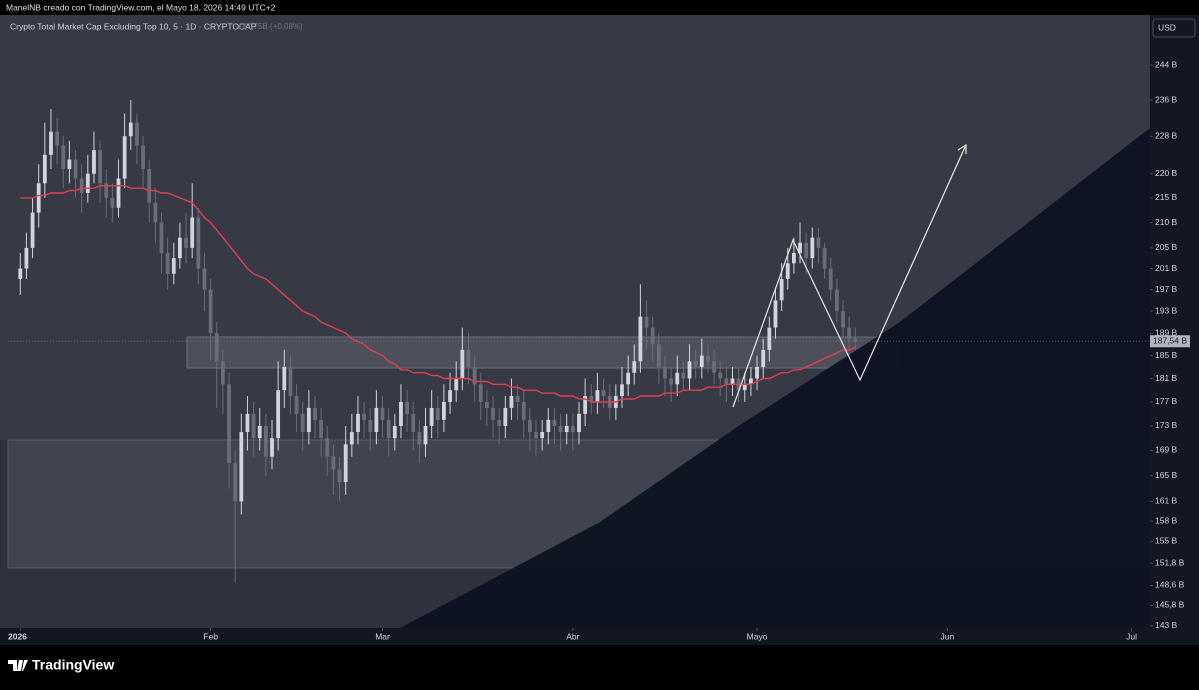  Describe the element at coordinates (1166, 450) in the screenshot. I see `y-tick-label: 169 B` at that location.